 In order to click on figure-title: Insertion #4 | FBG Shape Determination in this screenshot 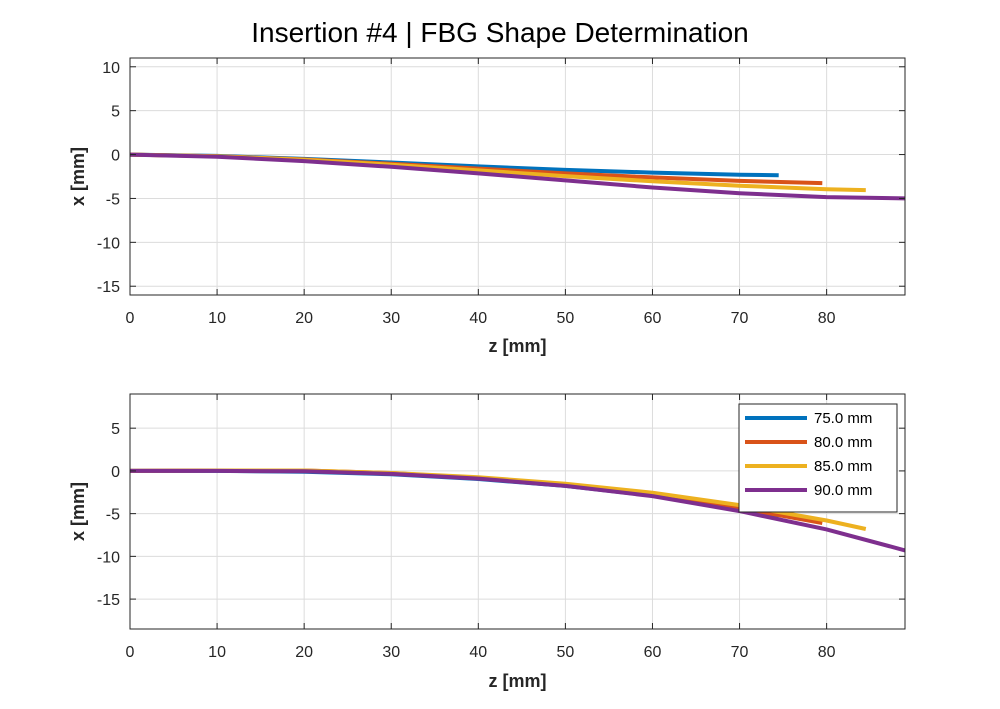, I will do `click(500, 32)`.